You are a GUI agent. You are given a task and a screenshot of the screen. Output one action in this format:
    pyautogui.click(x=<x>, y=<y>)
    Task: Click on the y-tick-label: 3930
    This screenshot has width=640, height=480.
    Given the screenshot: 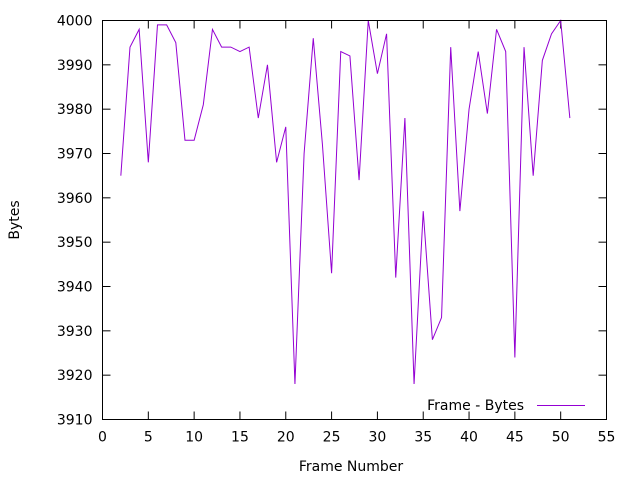 What is the action you would take?
    pyautogui.click(x=75, y=332)
    